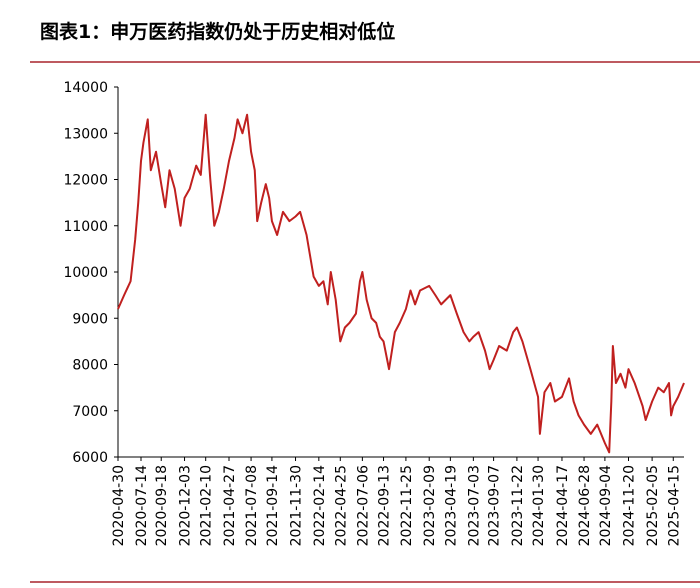  Describe the element at coordinates (186, 505) in the screenshot. I see `x-tick-label: 2020-12-03` at that location.